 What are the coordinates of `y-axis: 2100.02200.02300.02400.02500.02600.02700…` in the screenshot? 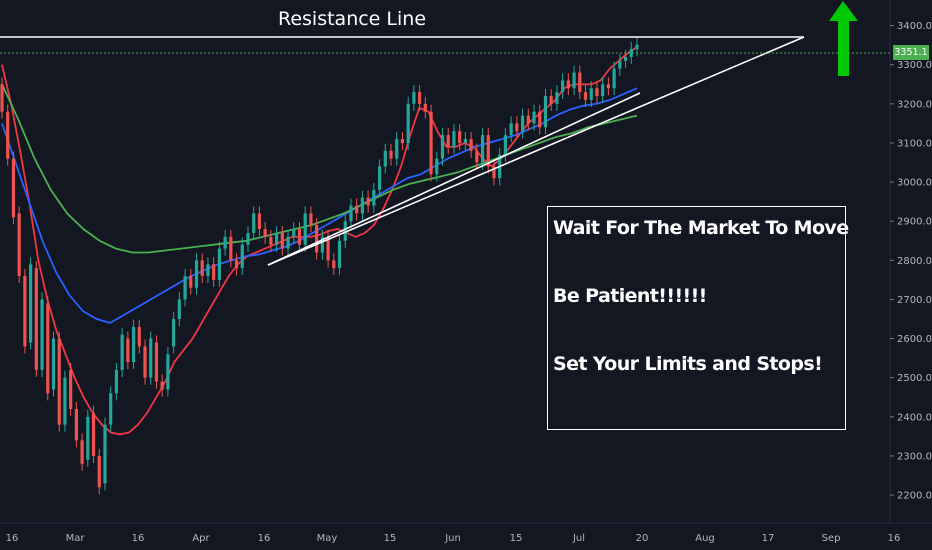 It's located at (910, 270).